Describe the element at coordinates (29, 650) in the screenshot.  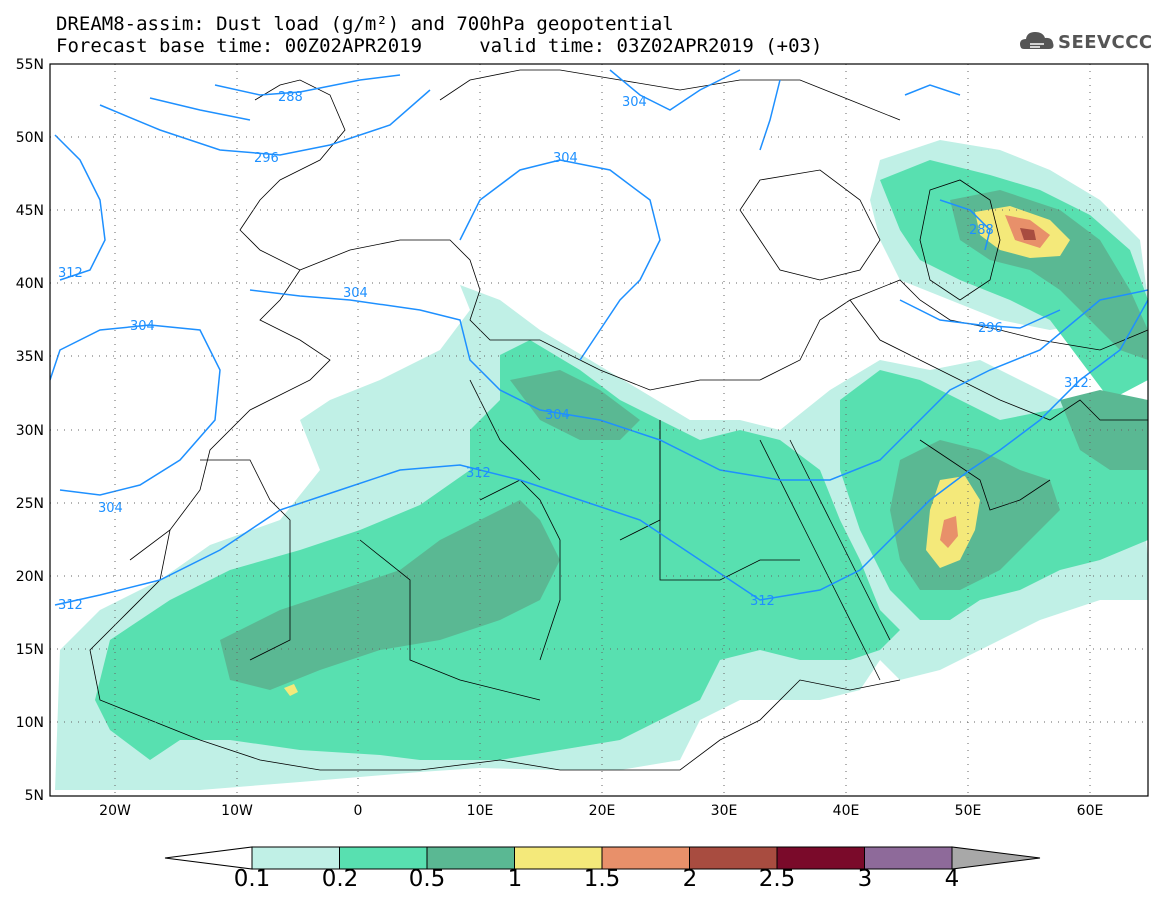
I see `lat-label: 15N` at that location.